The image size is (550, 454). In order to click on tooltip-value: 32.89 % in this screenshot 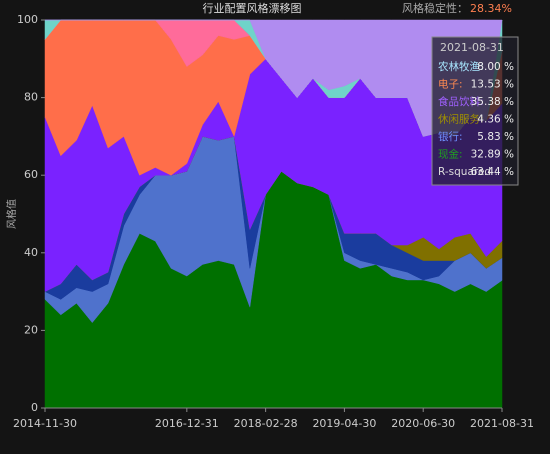, I will do `click(492, 155)`.